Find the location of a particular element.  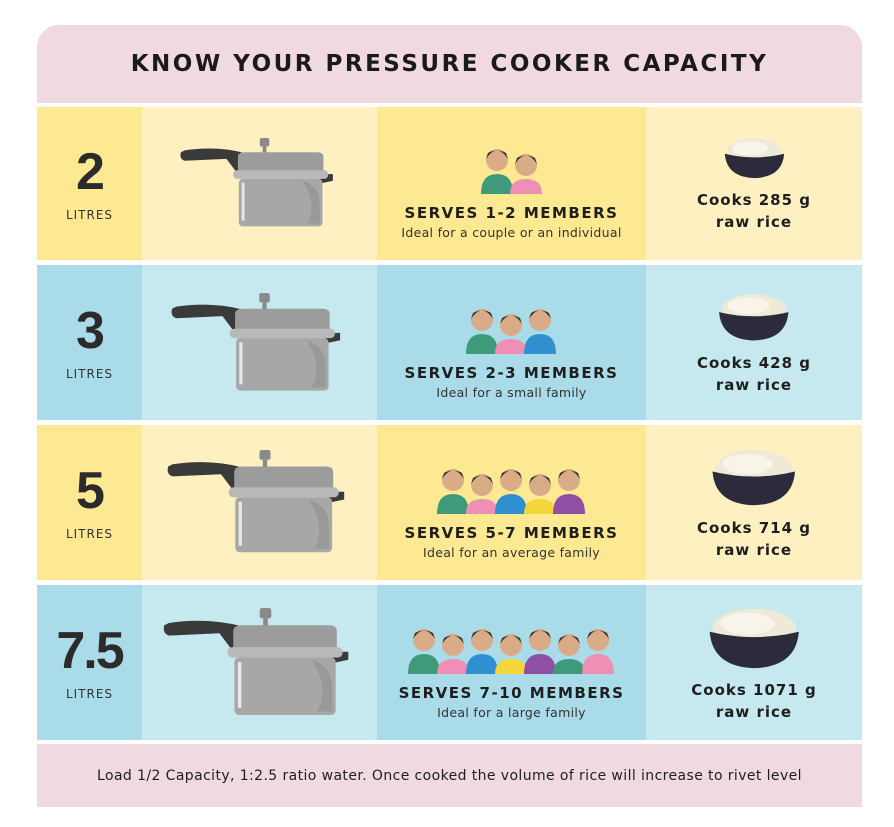

capacity-cell: 7.5 LITRES is located at coordinates (89, 662).